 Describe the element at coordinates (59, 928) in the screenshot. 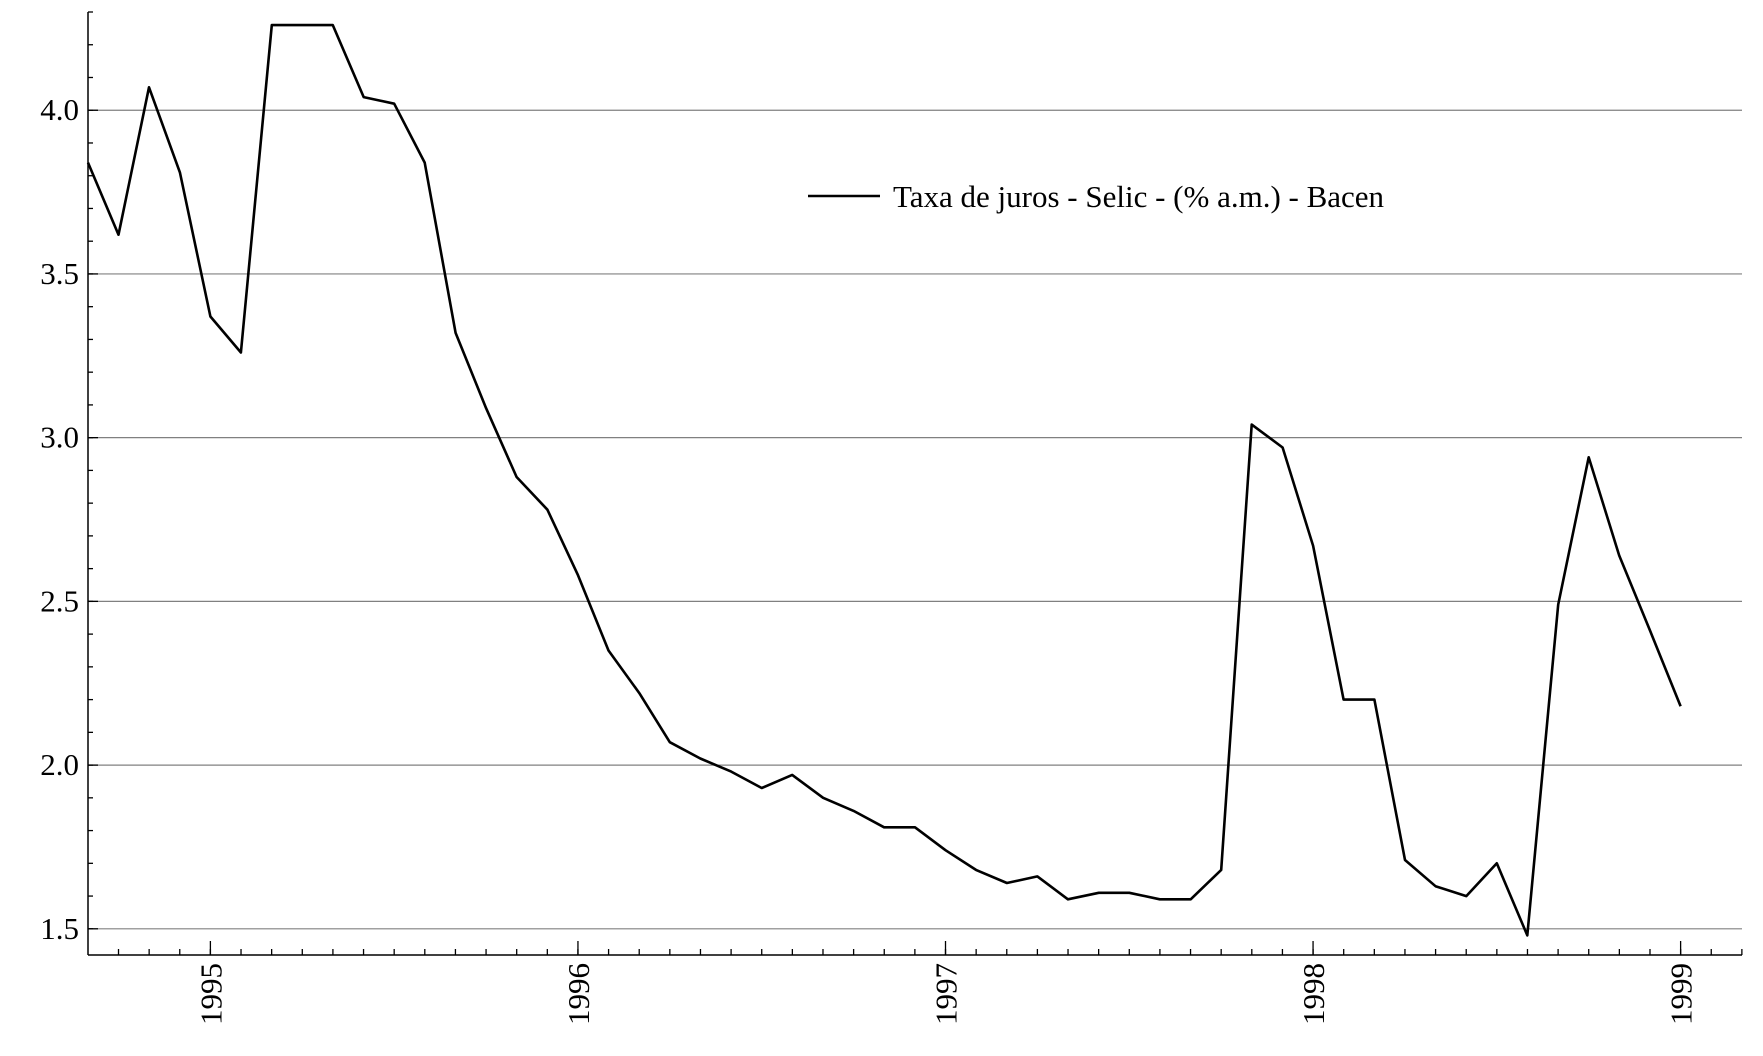

I see `y-tick-label: 1.5` at that location.